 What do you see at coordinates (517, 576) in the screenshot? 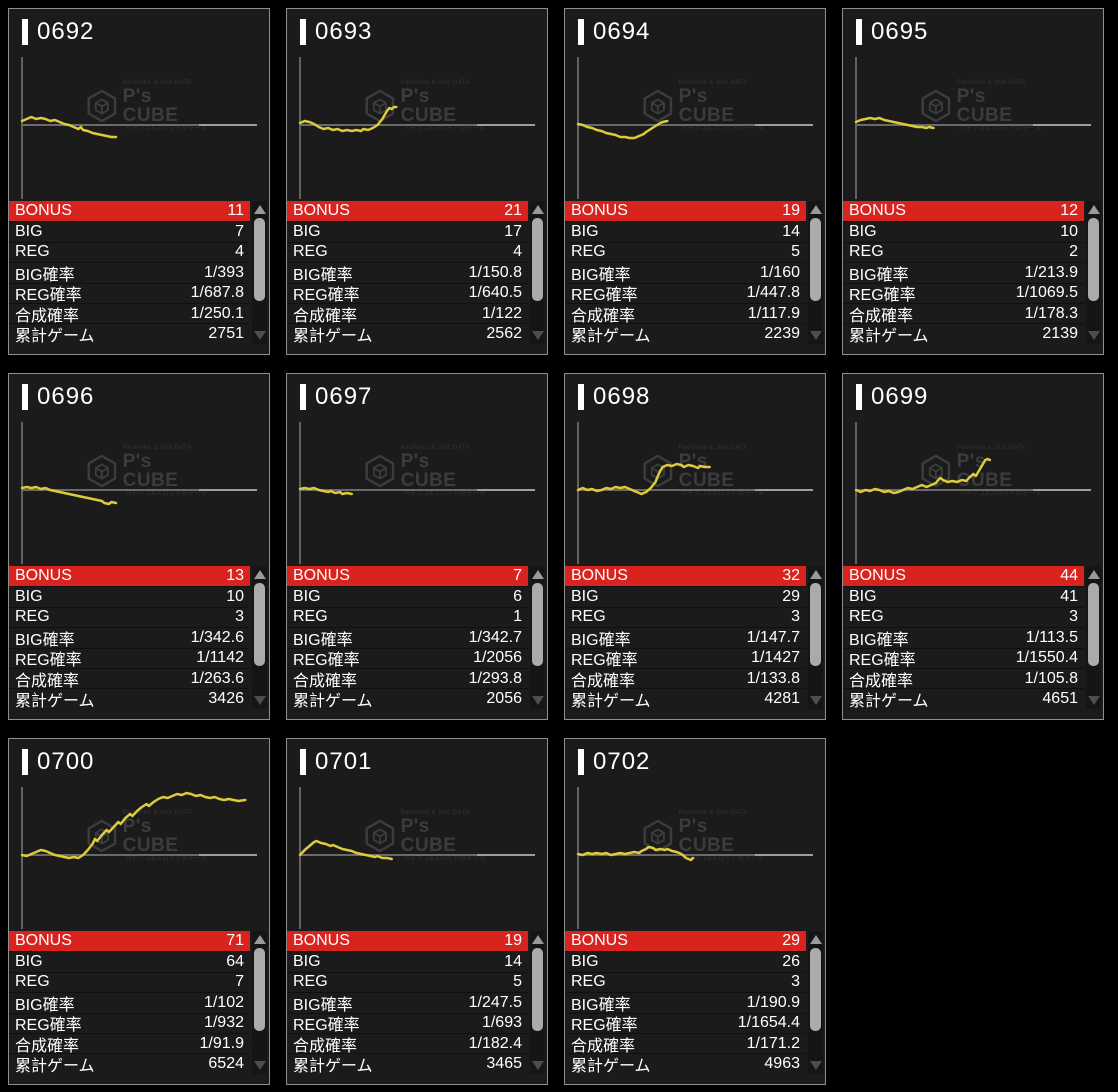
I see `bonus-value: 7` at bounding box center [517, 576].